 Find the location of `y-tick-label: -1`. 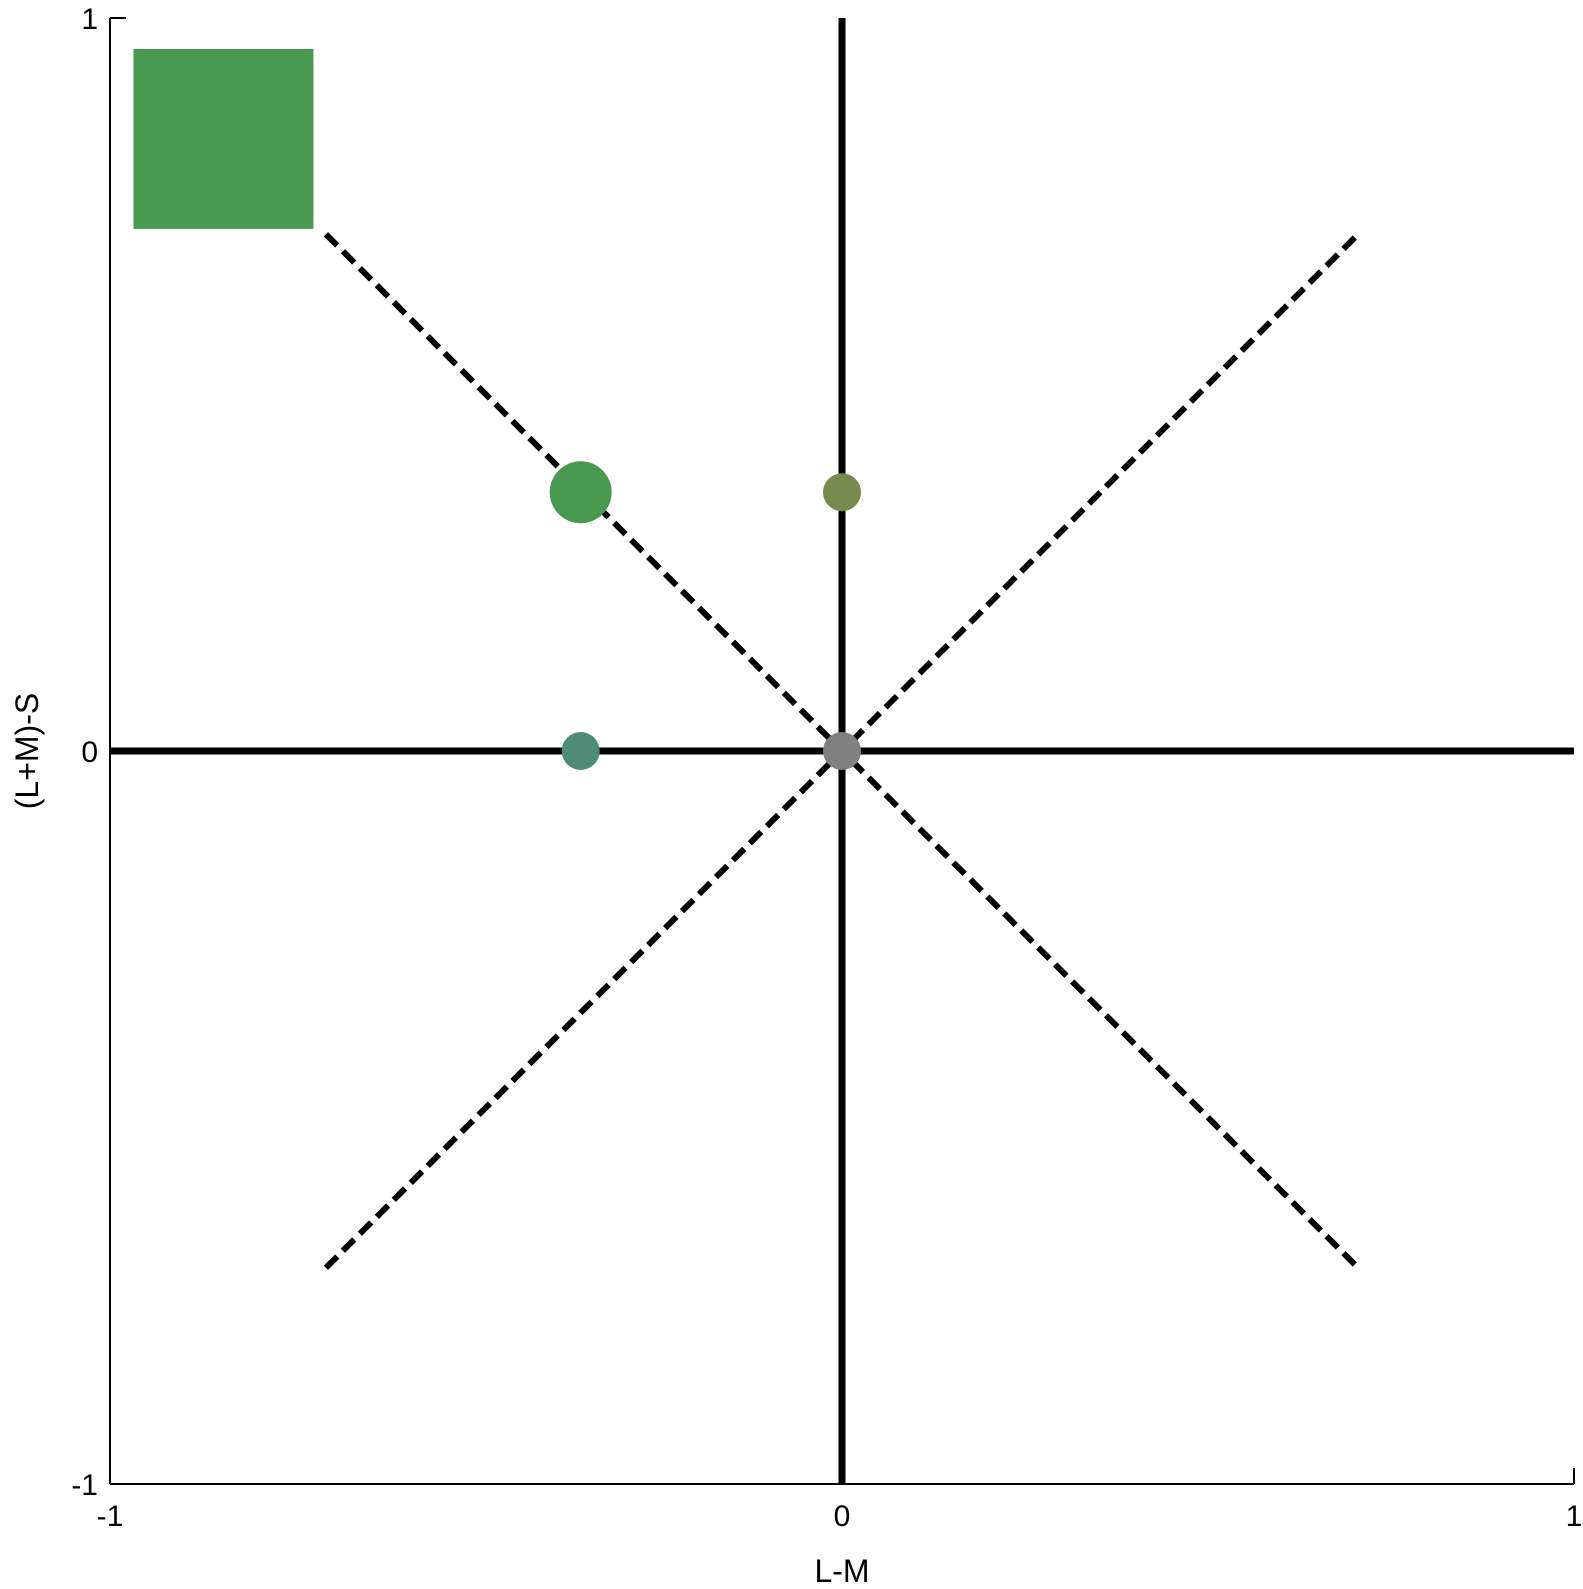

y-tick-label: -1 is located at coordinates (84, 1485).